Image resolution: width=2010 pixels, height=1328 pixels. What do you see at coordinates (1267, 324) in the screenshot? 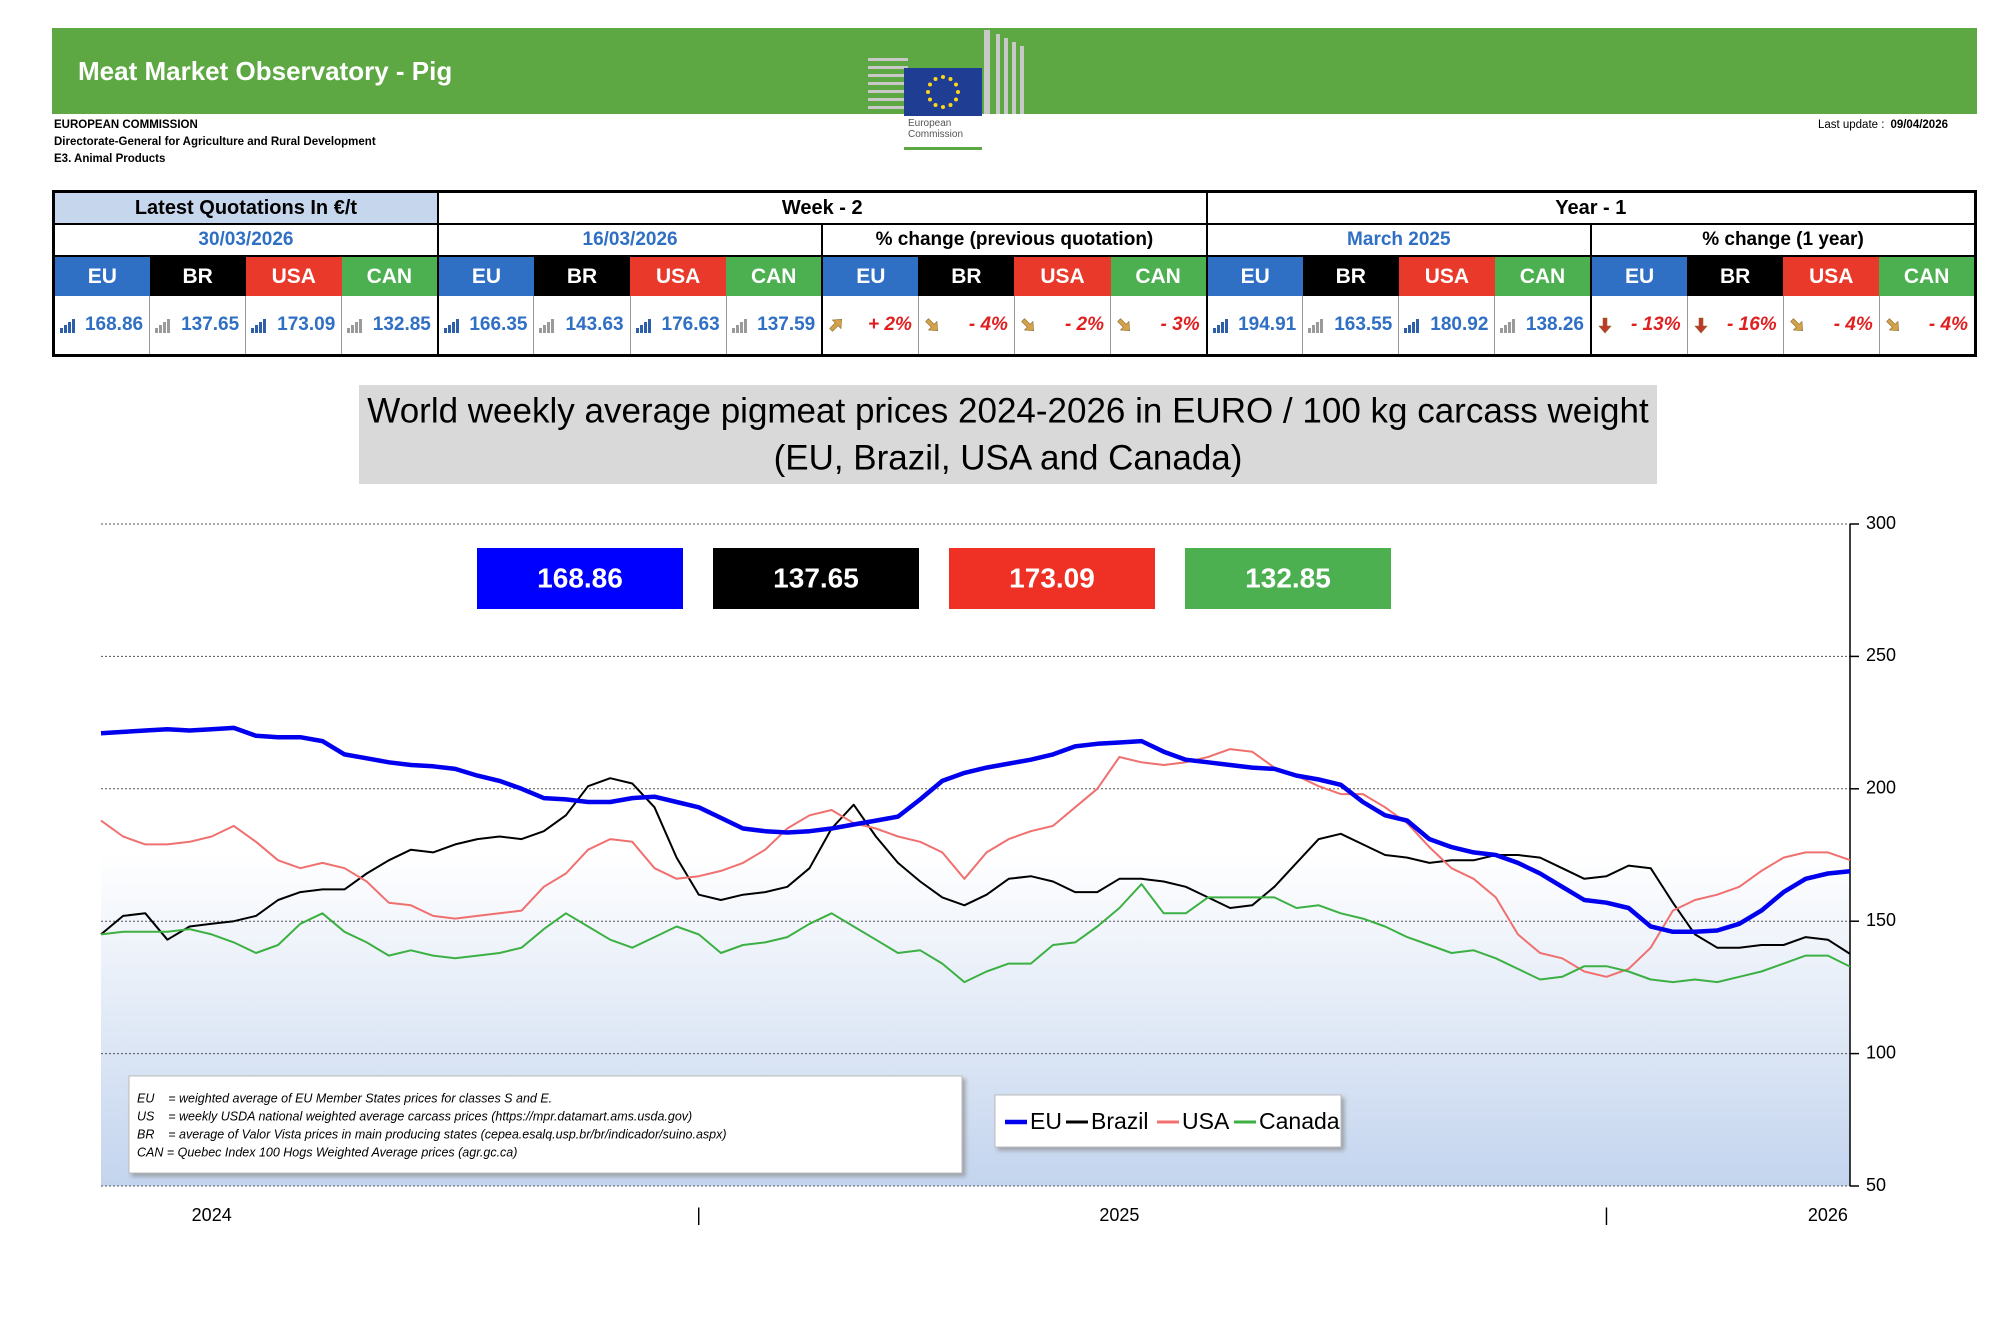
I see `value: 194.91` at bounding box center [1267, 324].